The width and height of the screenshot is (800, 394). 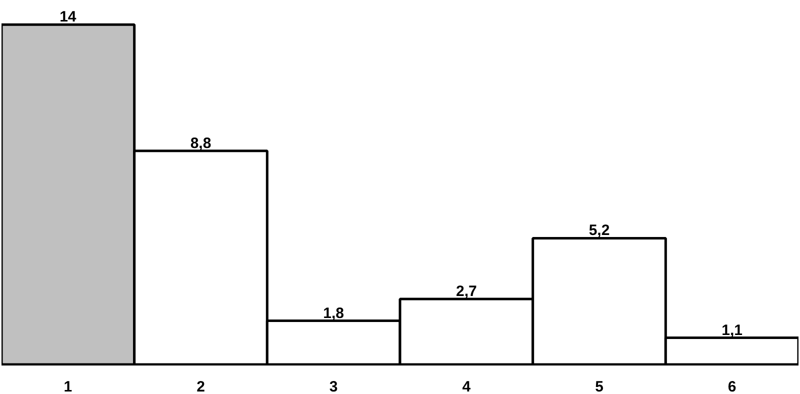 What do you see at coordinates (68, 17) in the screenshot?
I see `data-label: 14` at bounding box center [68, 17].